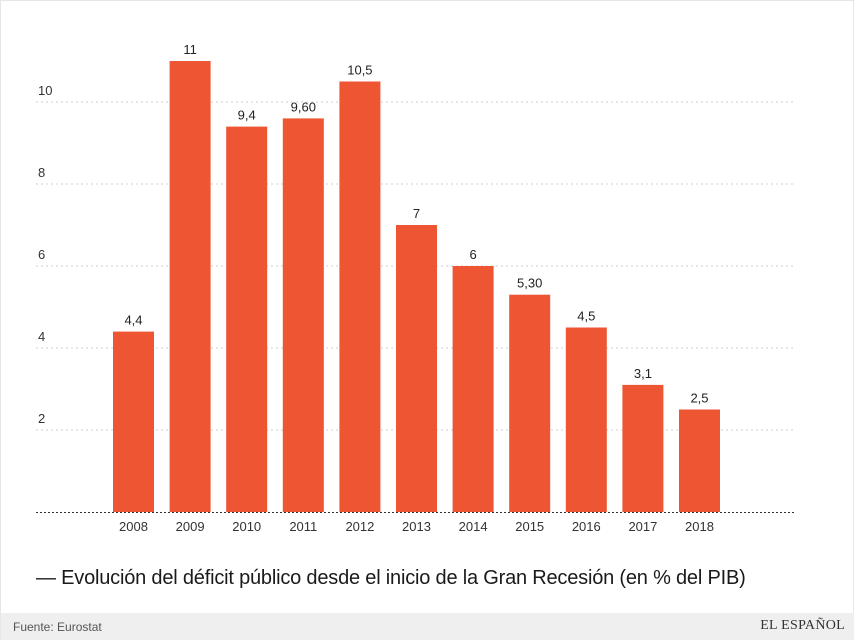 This screenshot has width=854, height=640. I want to click on bar-2016, so click(586, 419).